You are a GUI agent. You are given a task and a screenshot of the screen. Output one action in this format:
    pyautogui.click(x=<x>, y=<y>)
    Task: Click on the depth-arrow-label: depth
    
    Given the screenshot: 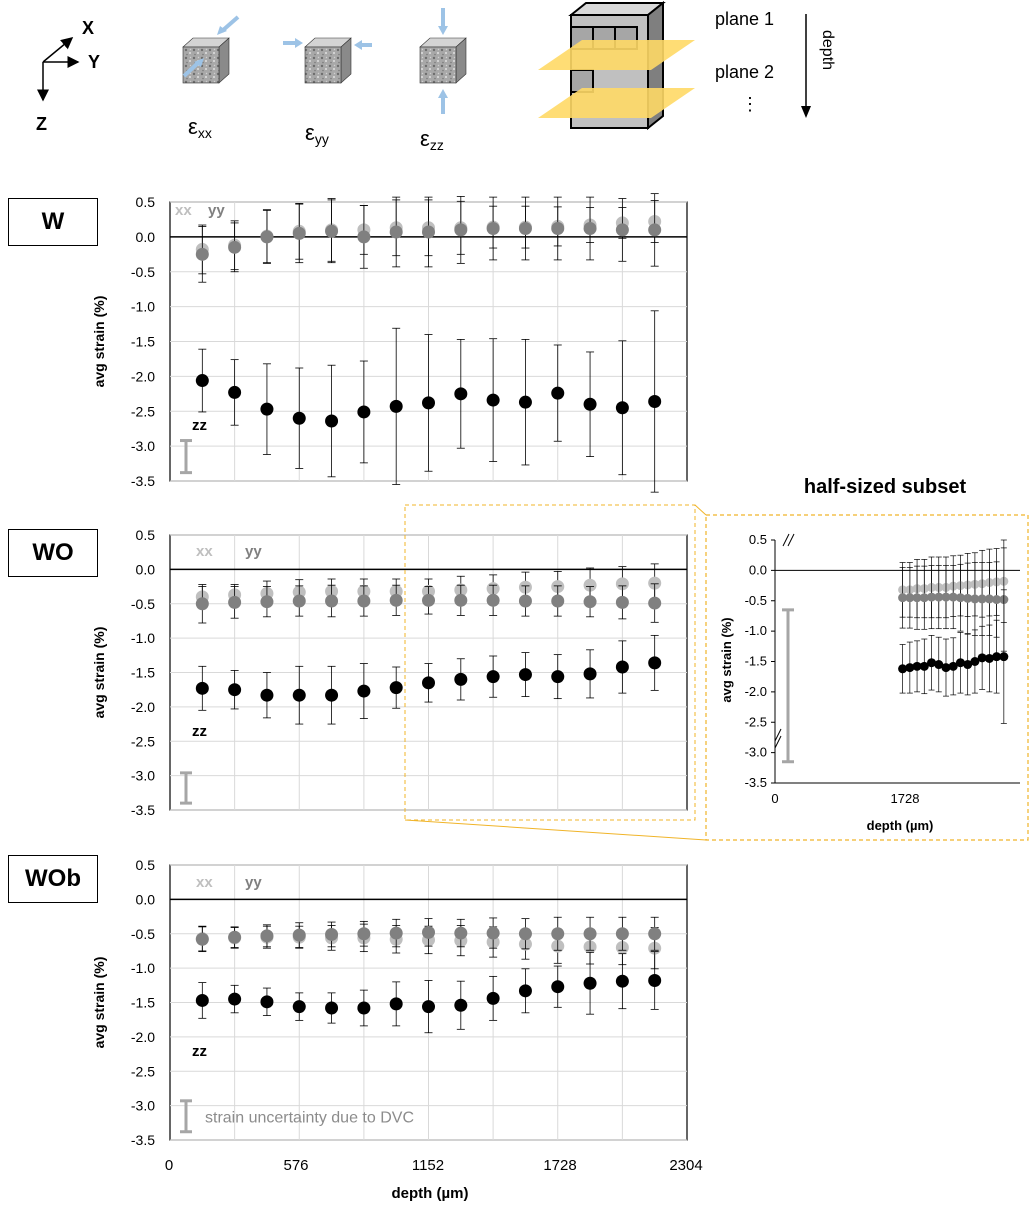 What is the action you would take?
    pyautogui.click(x=827, y=50)
    